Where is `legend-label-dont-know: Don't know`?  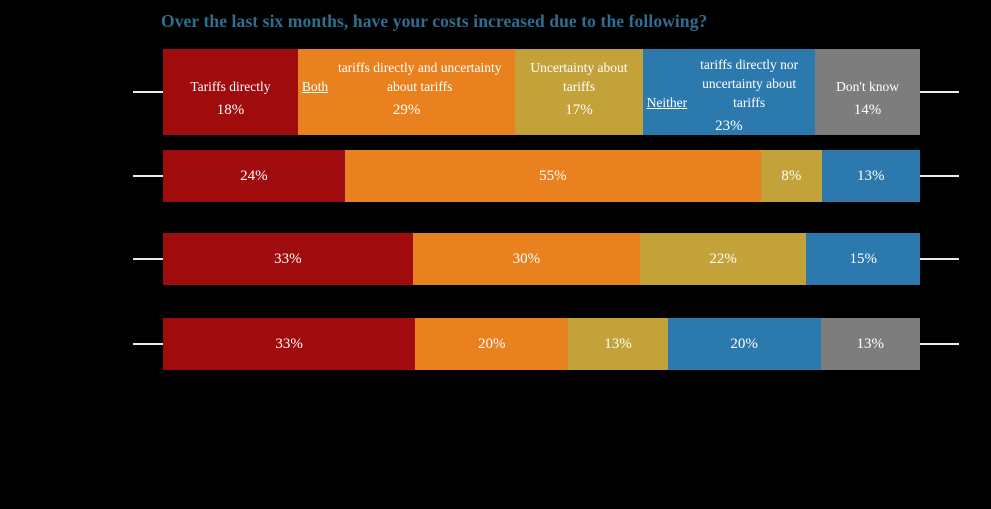 legend-label-dont-know: Don't know is located at coordinates (867, 86).